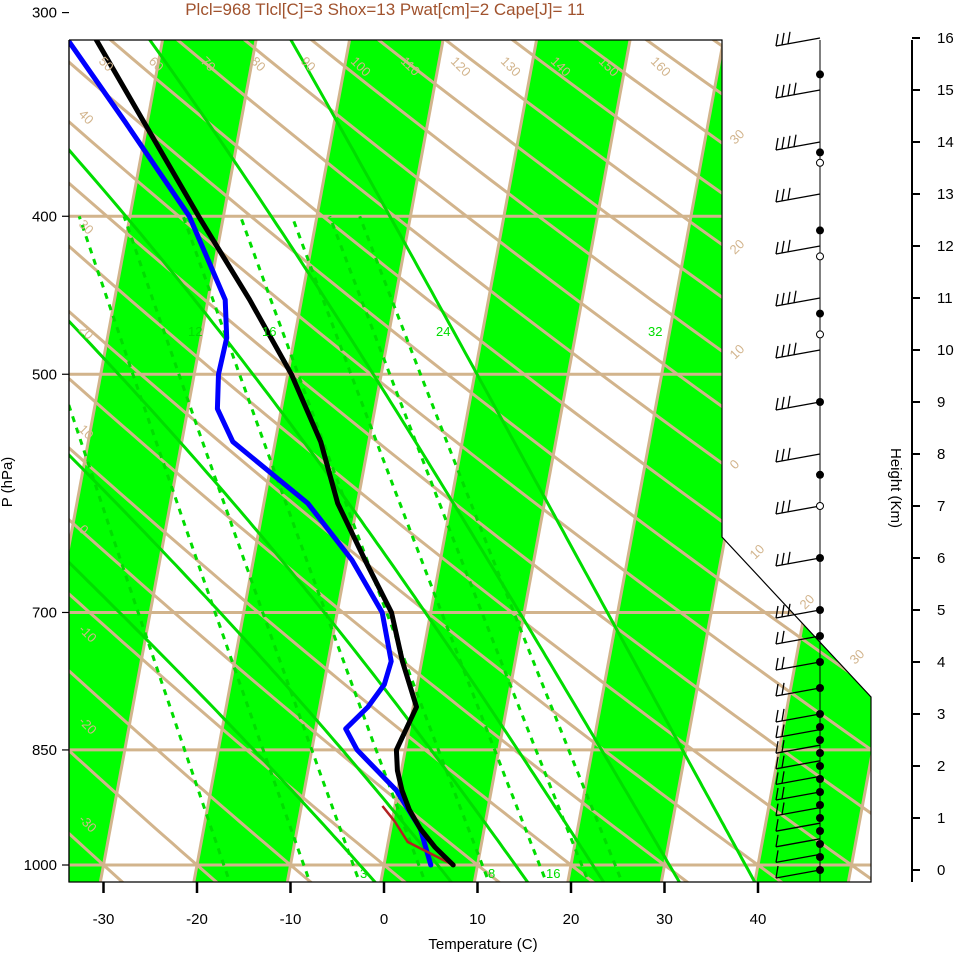  I want to click on pressure-tick-label: 700, so click(44, 612).